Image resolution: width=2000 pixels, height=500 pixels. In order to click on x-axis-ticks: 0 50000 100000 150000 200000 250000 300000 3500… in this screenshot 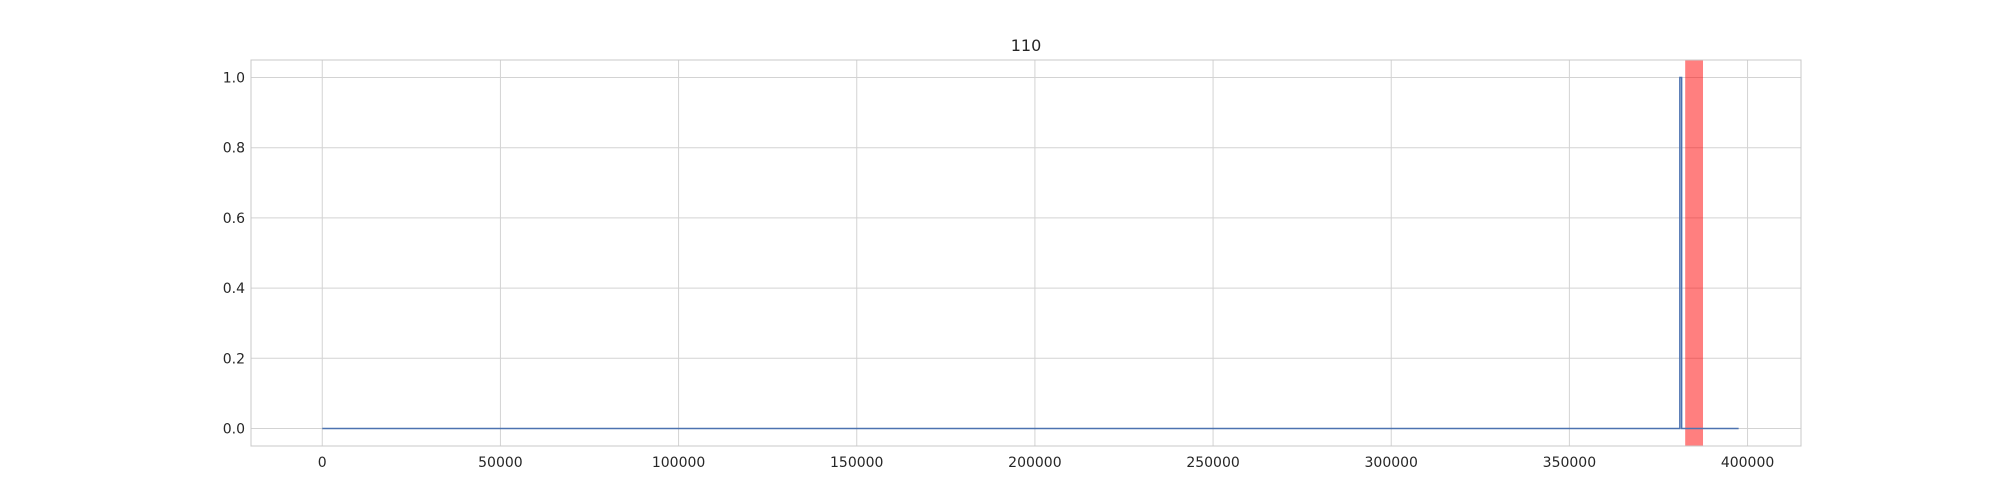, I will do `click(1046, 463)`.